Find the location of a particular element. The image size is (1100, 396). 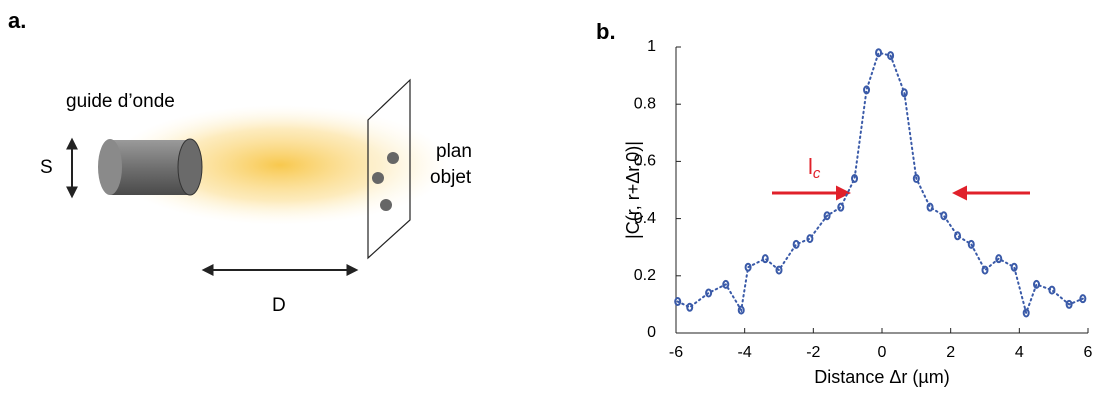

waveguide-front is located at coordinates (190, 167).